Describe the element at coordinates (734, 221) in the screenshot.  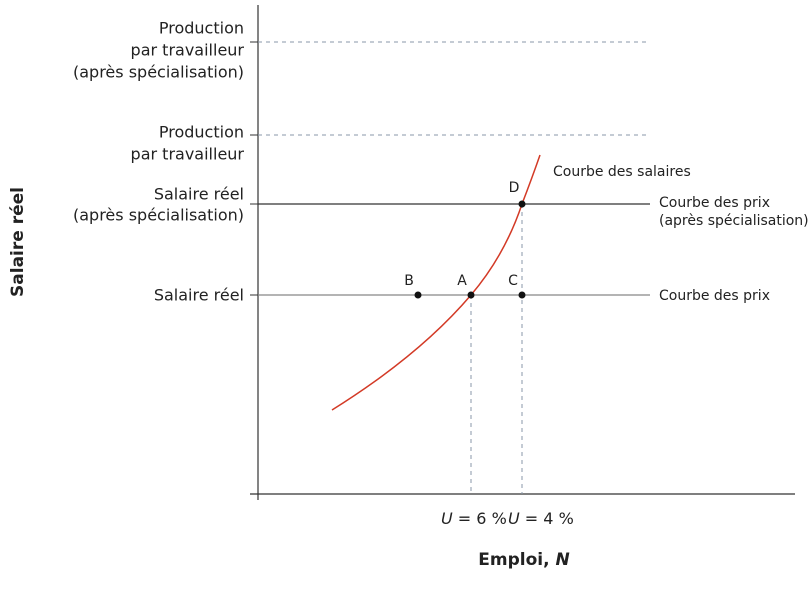
I see `curve-label: (après spécialisation)` at that location.